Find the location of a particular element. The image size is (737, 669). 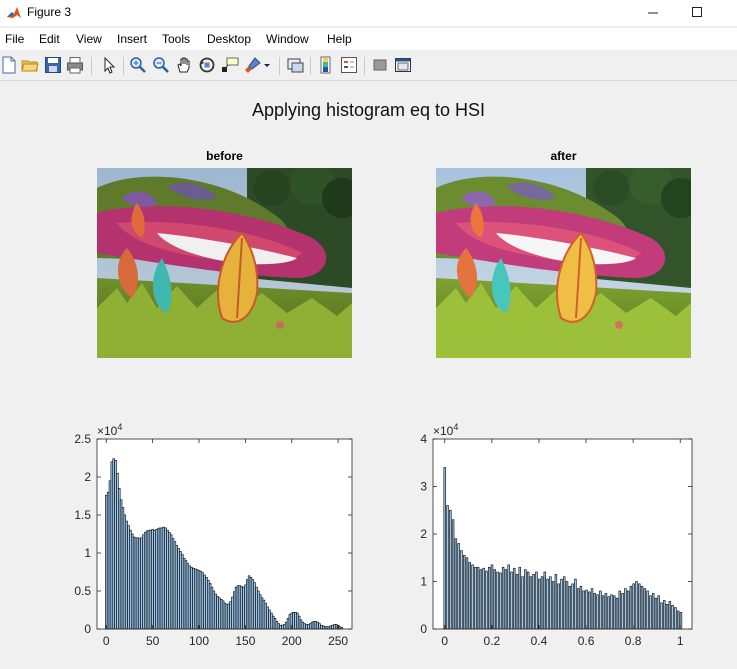

y-tick-label: 1 is located at coordinates (423, 582).